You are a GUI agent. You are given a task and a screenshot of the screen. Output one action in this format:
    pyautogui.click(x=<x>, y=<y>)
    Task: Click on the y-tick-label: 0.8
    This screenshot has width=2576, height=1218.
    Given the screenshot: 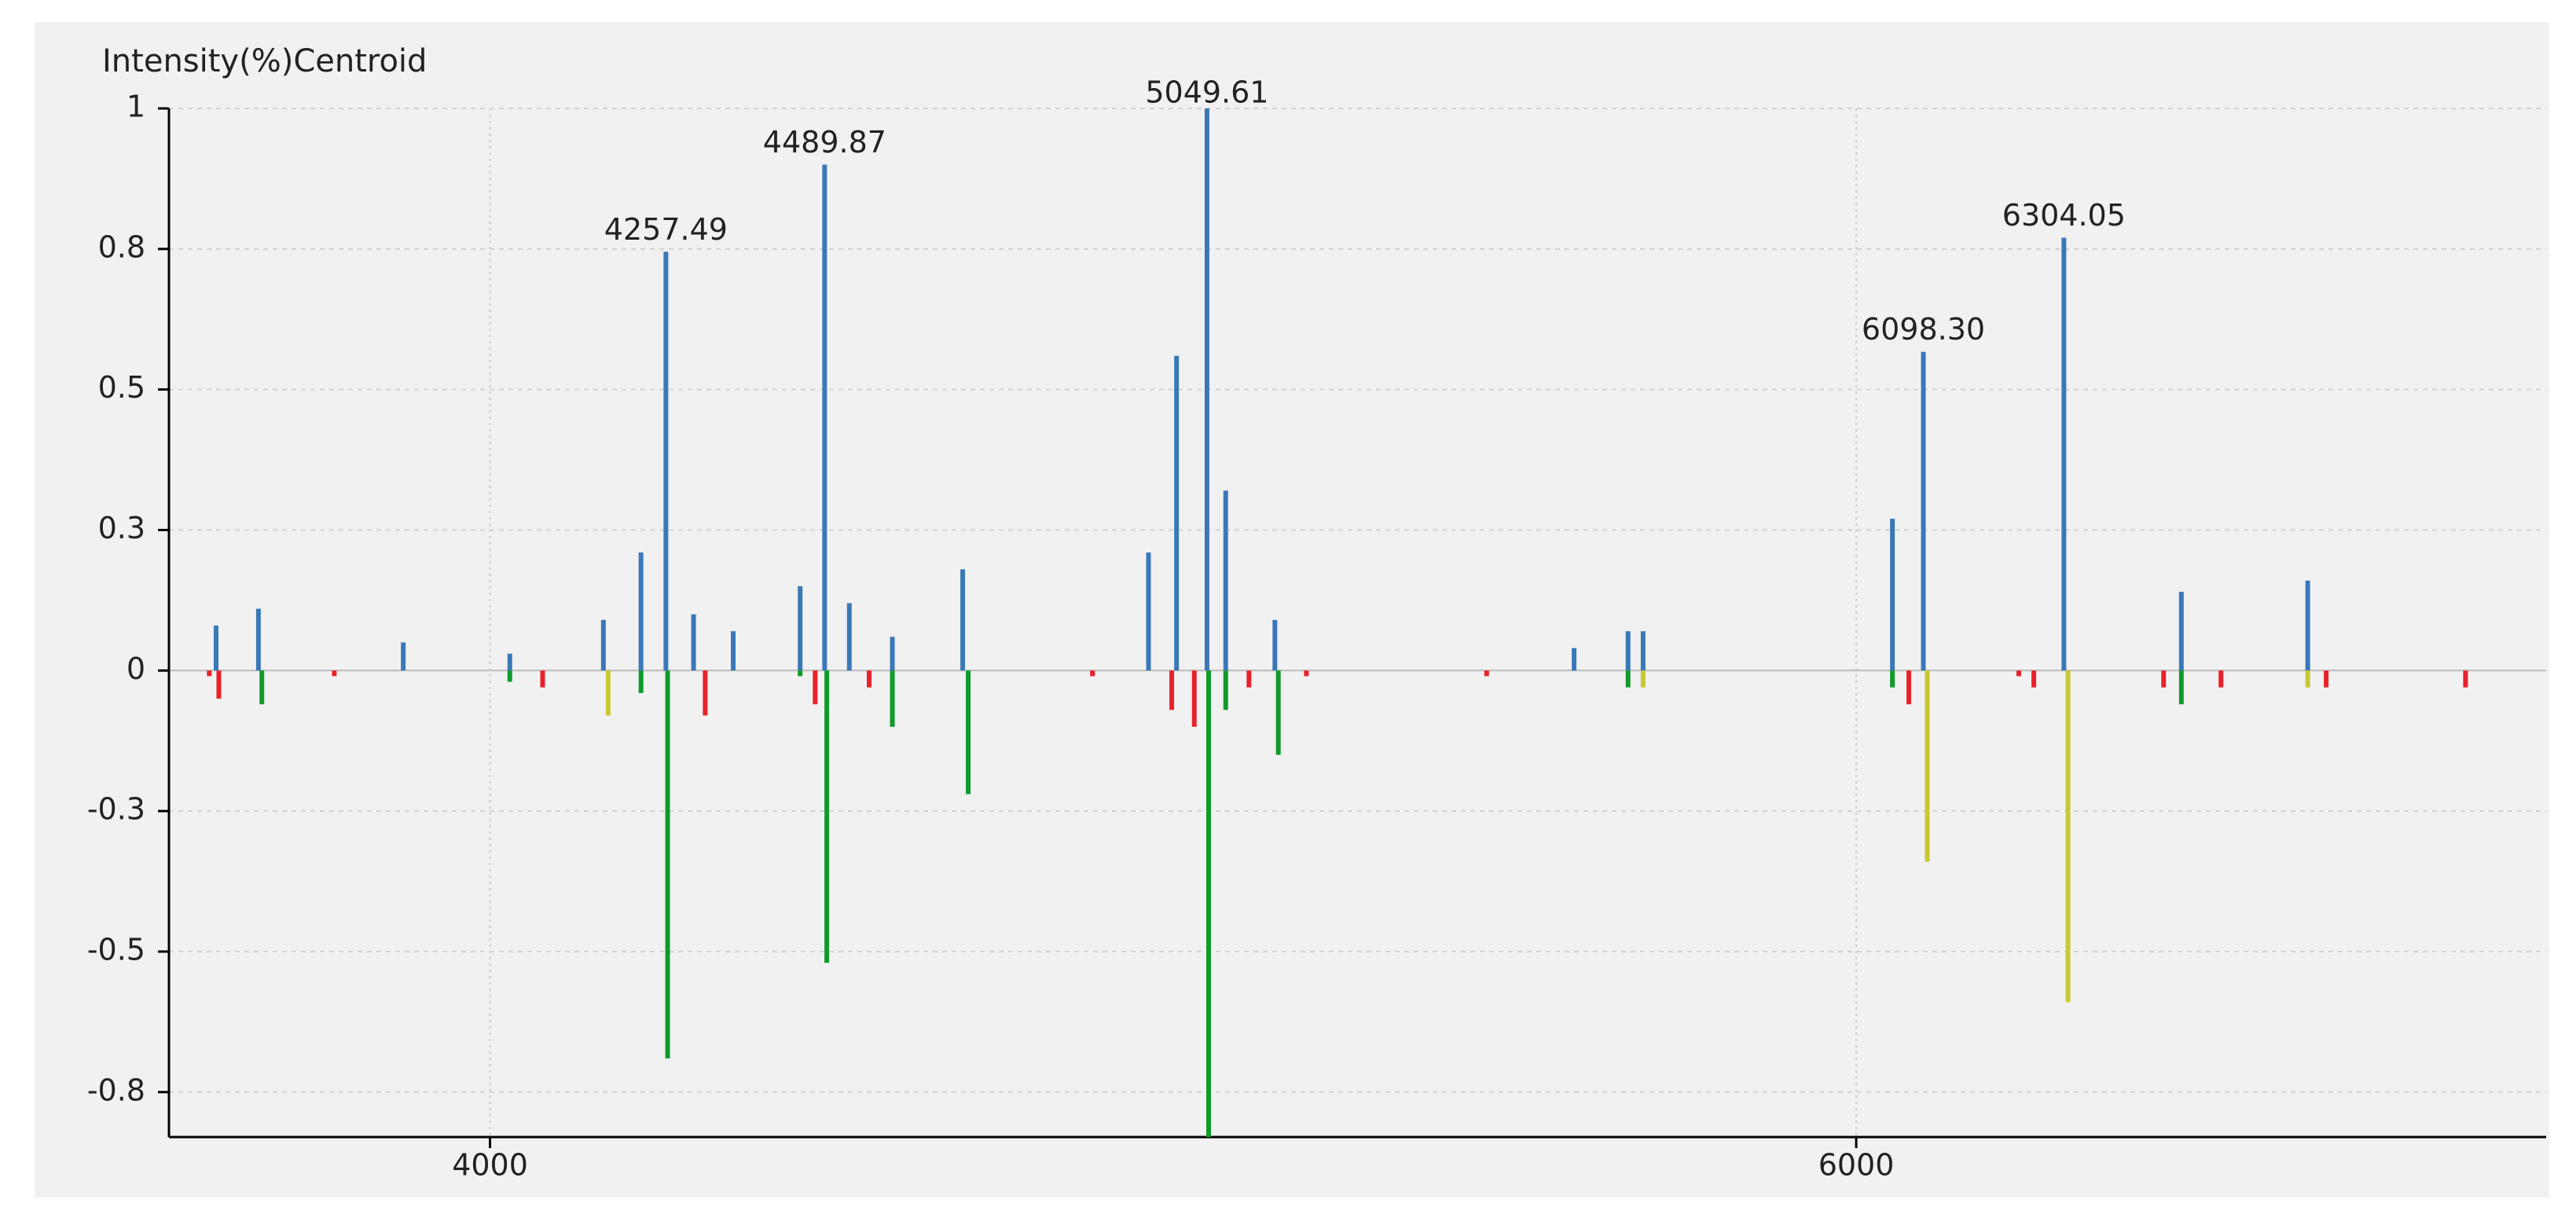 What is the action you would take?
    pyautogui.click(x=122, y=246)
    